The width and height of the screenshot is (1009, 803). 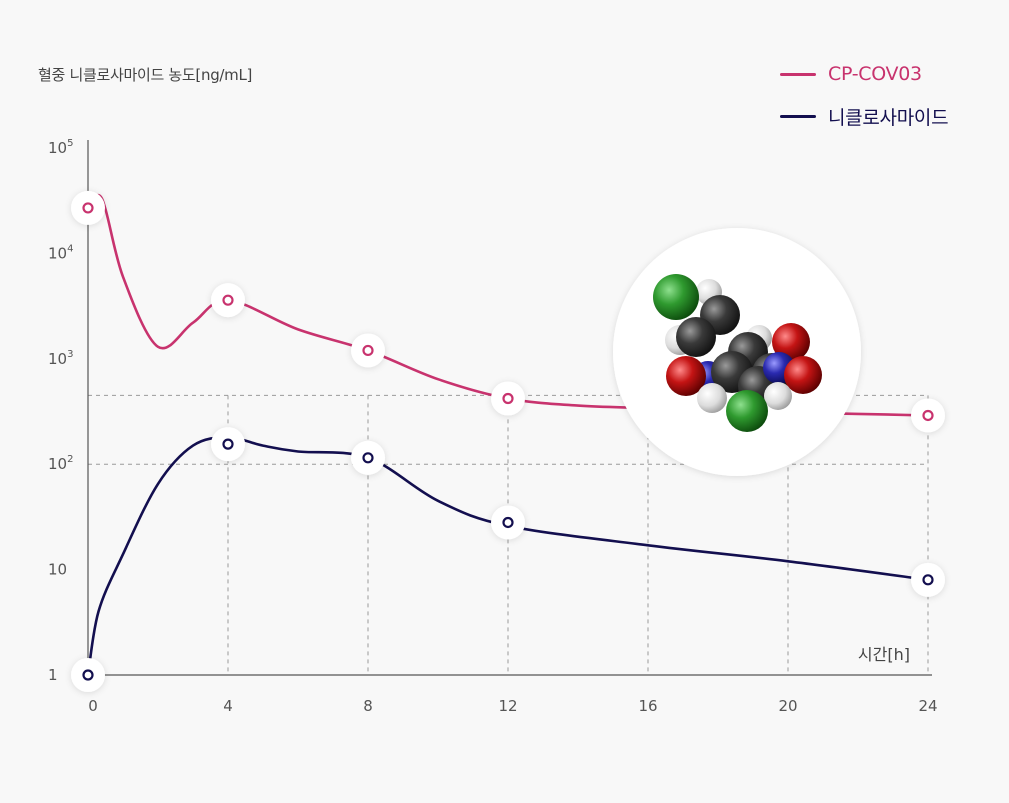 What do you see at coordinates (507, 706) in the screenshot?
I see `x-tick-label-12: 12` at bounding box center [507, 706].